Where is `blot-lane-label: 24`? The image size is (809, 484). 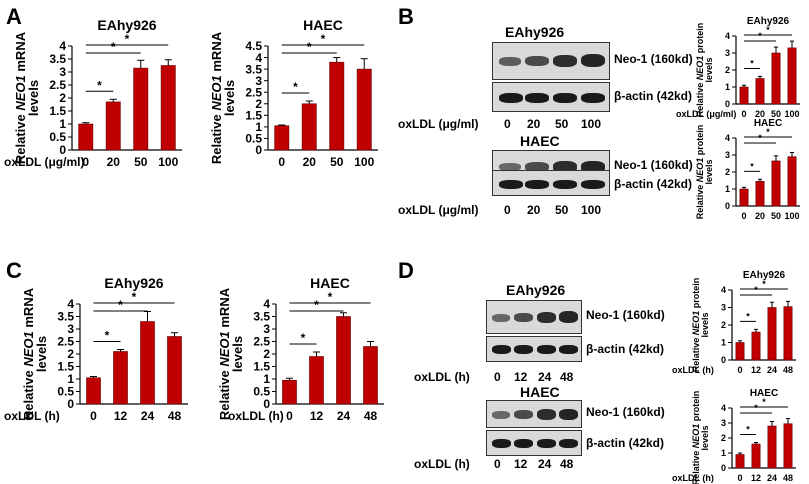 blot-lane-label: 24 is located at coordinates (545, 464).